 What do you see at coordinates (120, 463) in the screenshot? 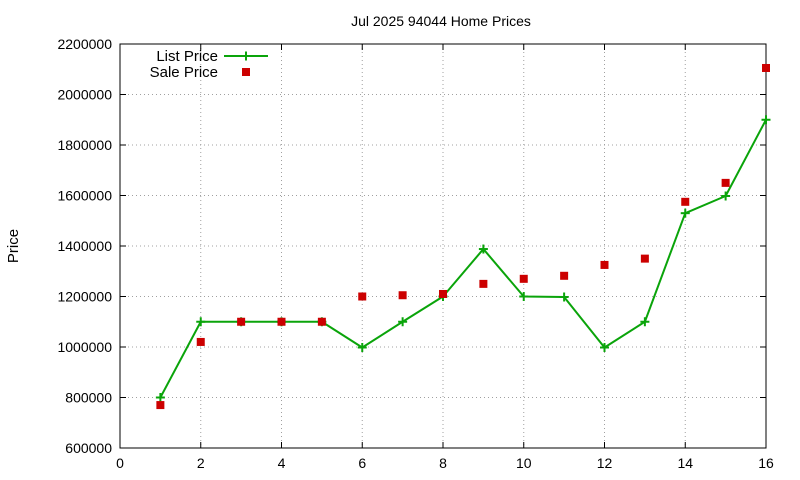
I see `x-tick-label: 0` at bounding box center [120, 463].